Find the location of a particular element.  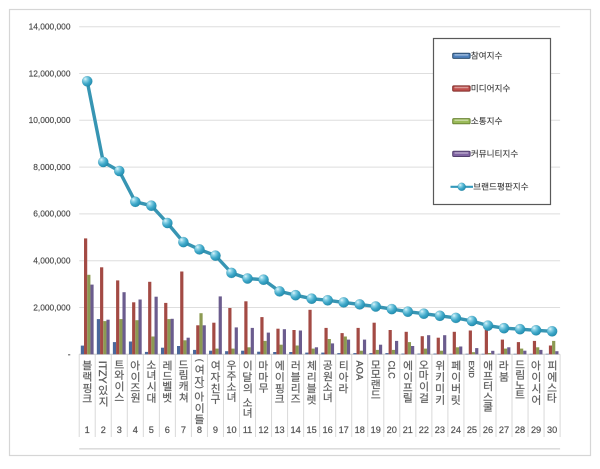

svg-text: 30 is located at coordinates (552, 430).